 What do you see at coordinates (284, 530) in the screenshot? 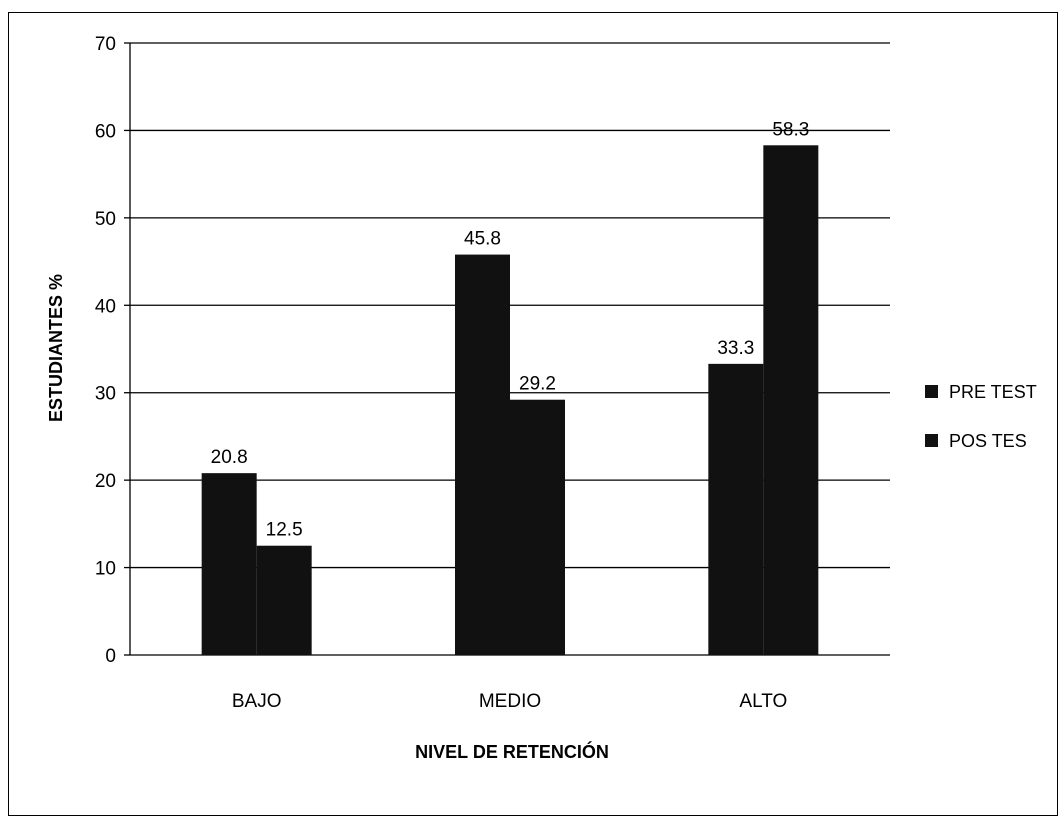
I see `data-label: 12.5` at bounding box center [284, 530].